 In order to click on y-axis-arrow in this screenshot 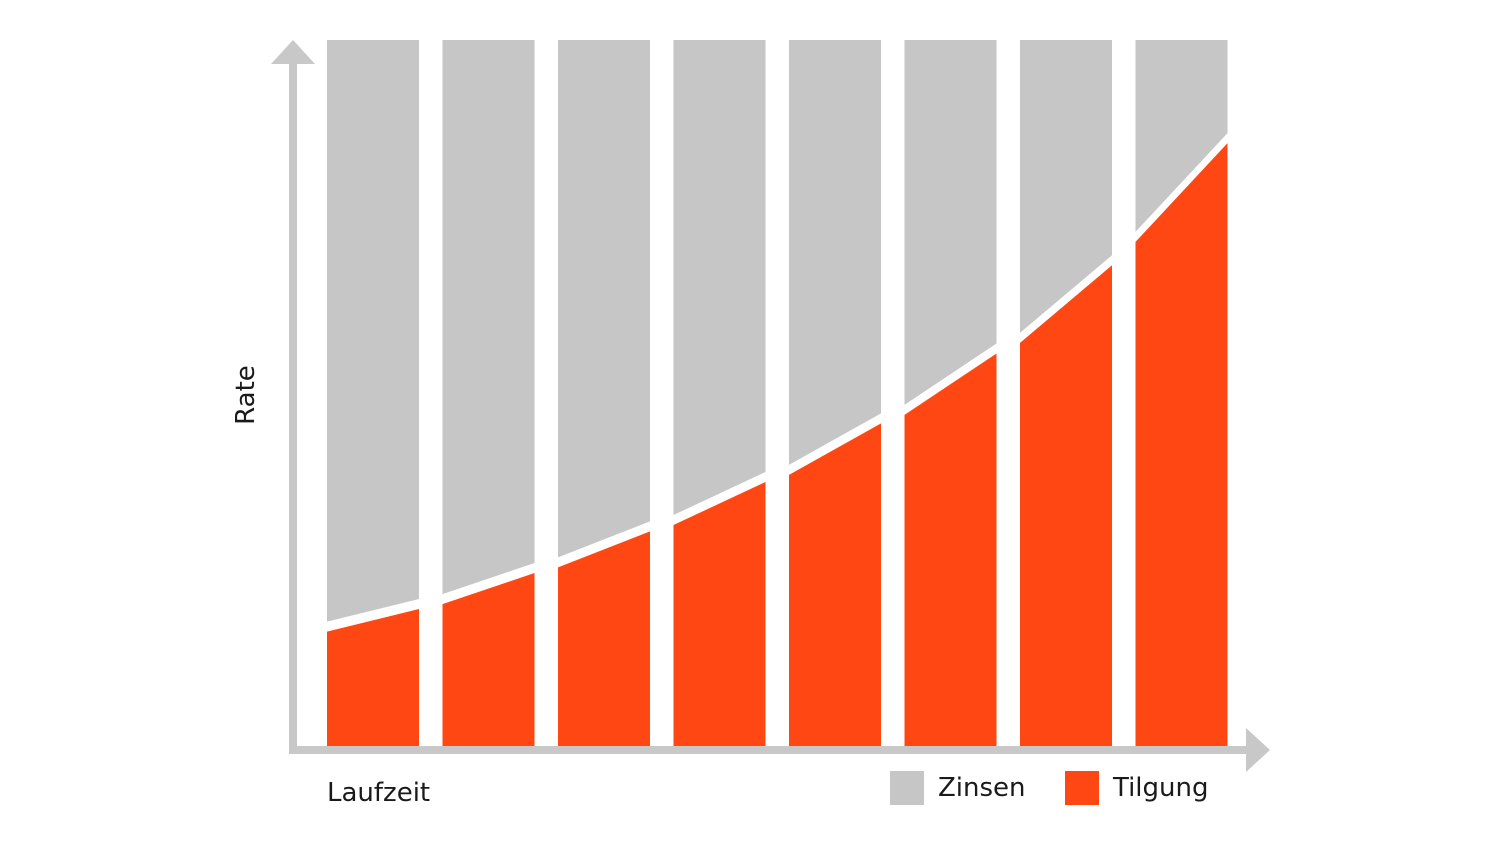, I will do `click(293, 52)`.